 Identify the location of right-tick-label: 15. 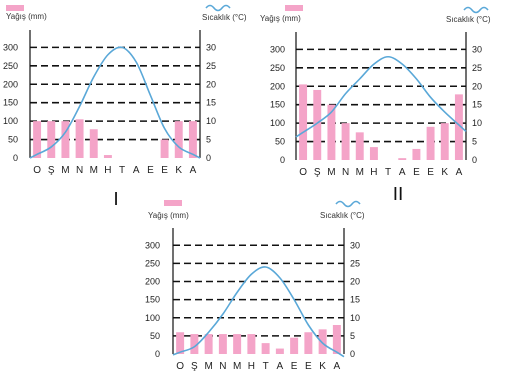
(477, 105).